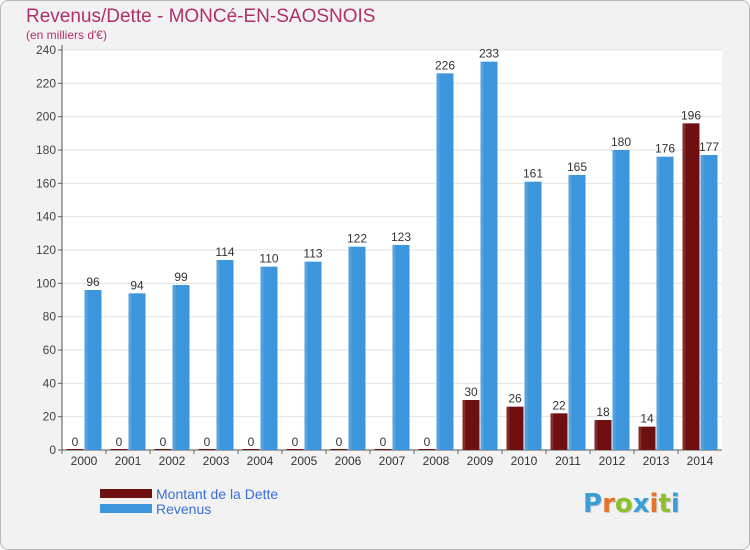 This screenshot has height=550, width=750. Describe the element at coordinates (348, 461) in the screenshot. I see `x-tick-label: 2006` at that location.